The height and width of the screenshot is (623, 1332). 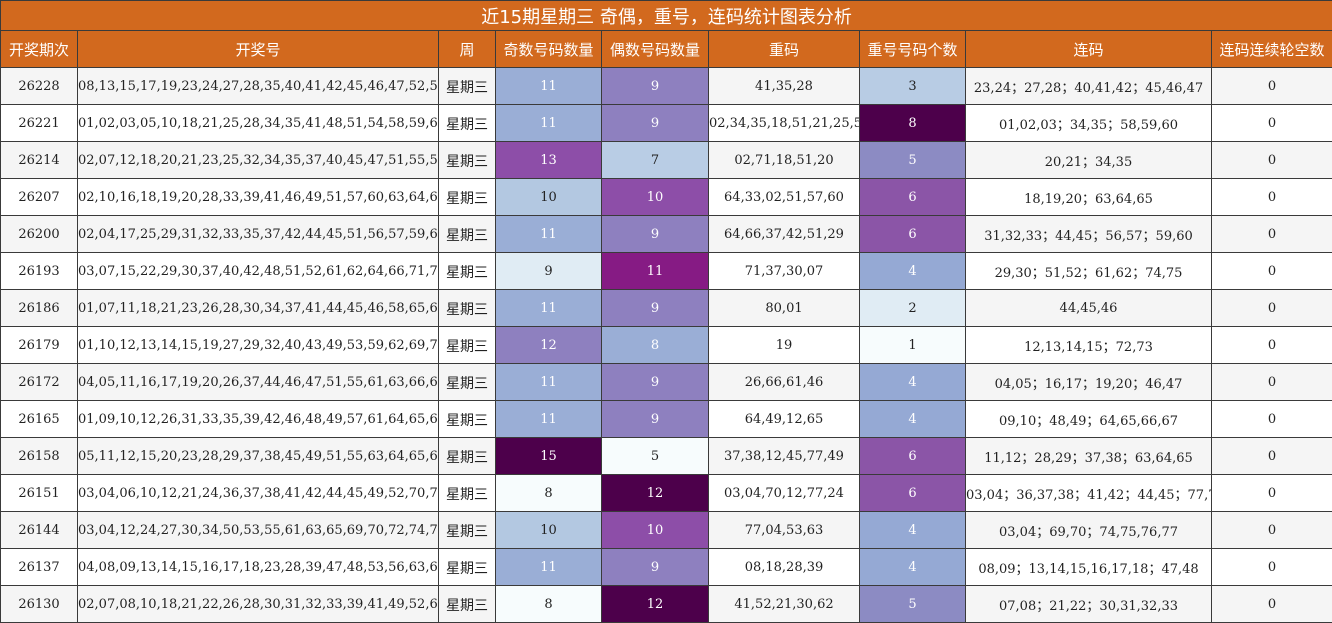 I want to click on repeat-count-cell: 8, so click(x=913, y=123).